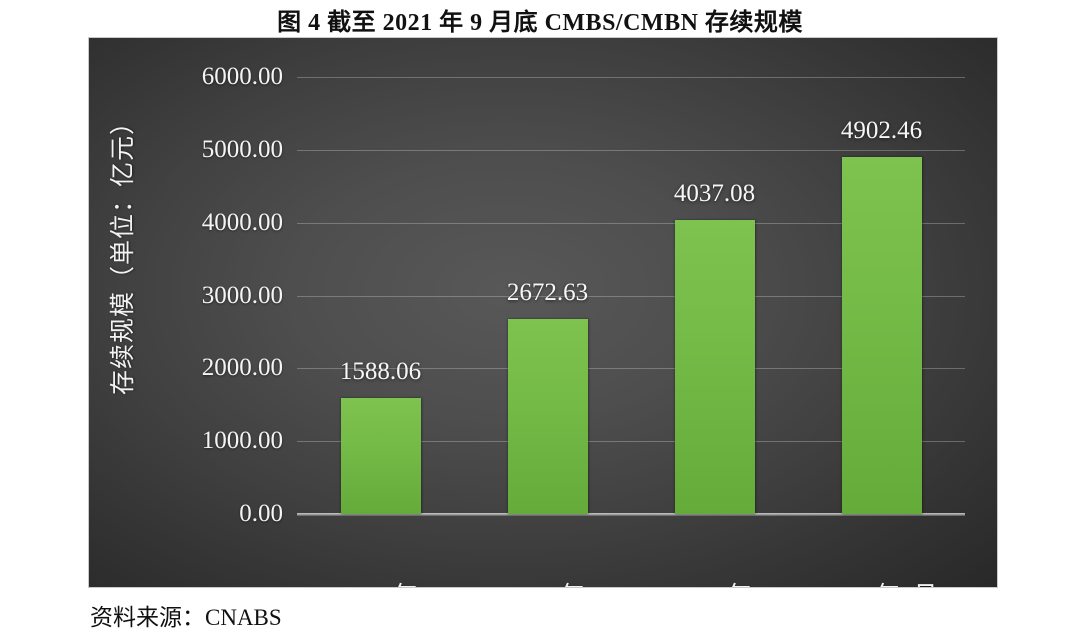 The image size is (1080, 635). I want to click on bar-group: 4902.46, so click(881, 295).